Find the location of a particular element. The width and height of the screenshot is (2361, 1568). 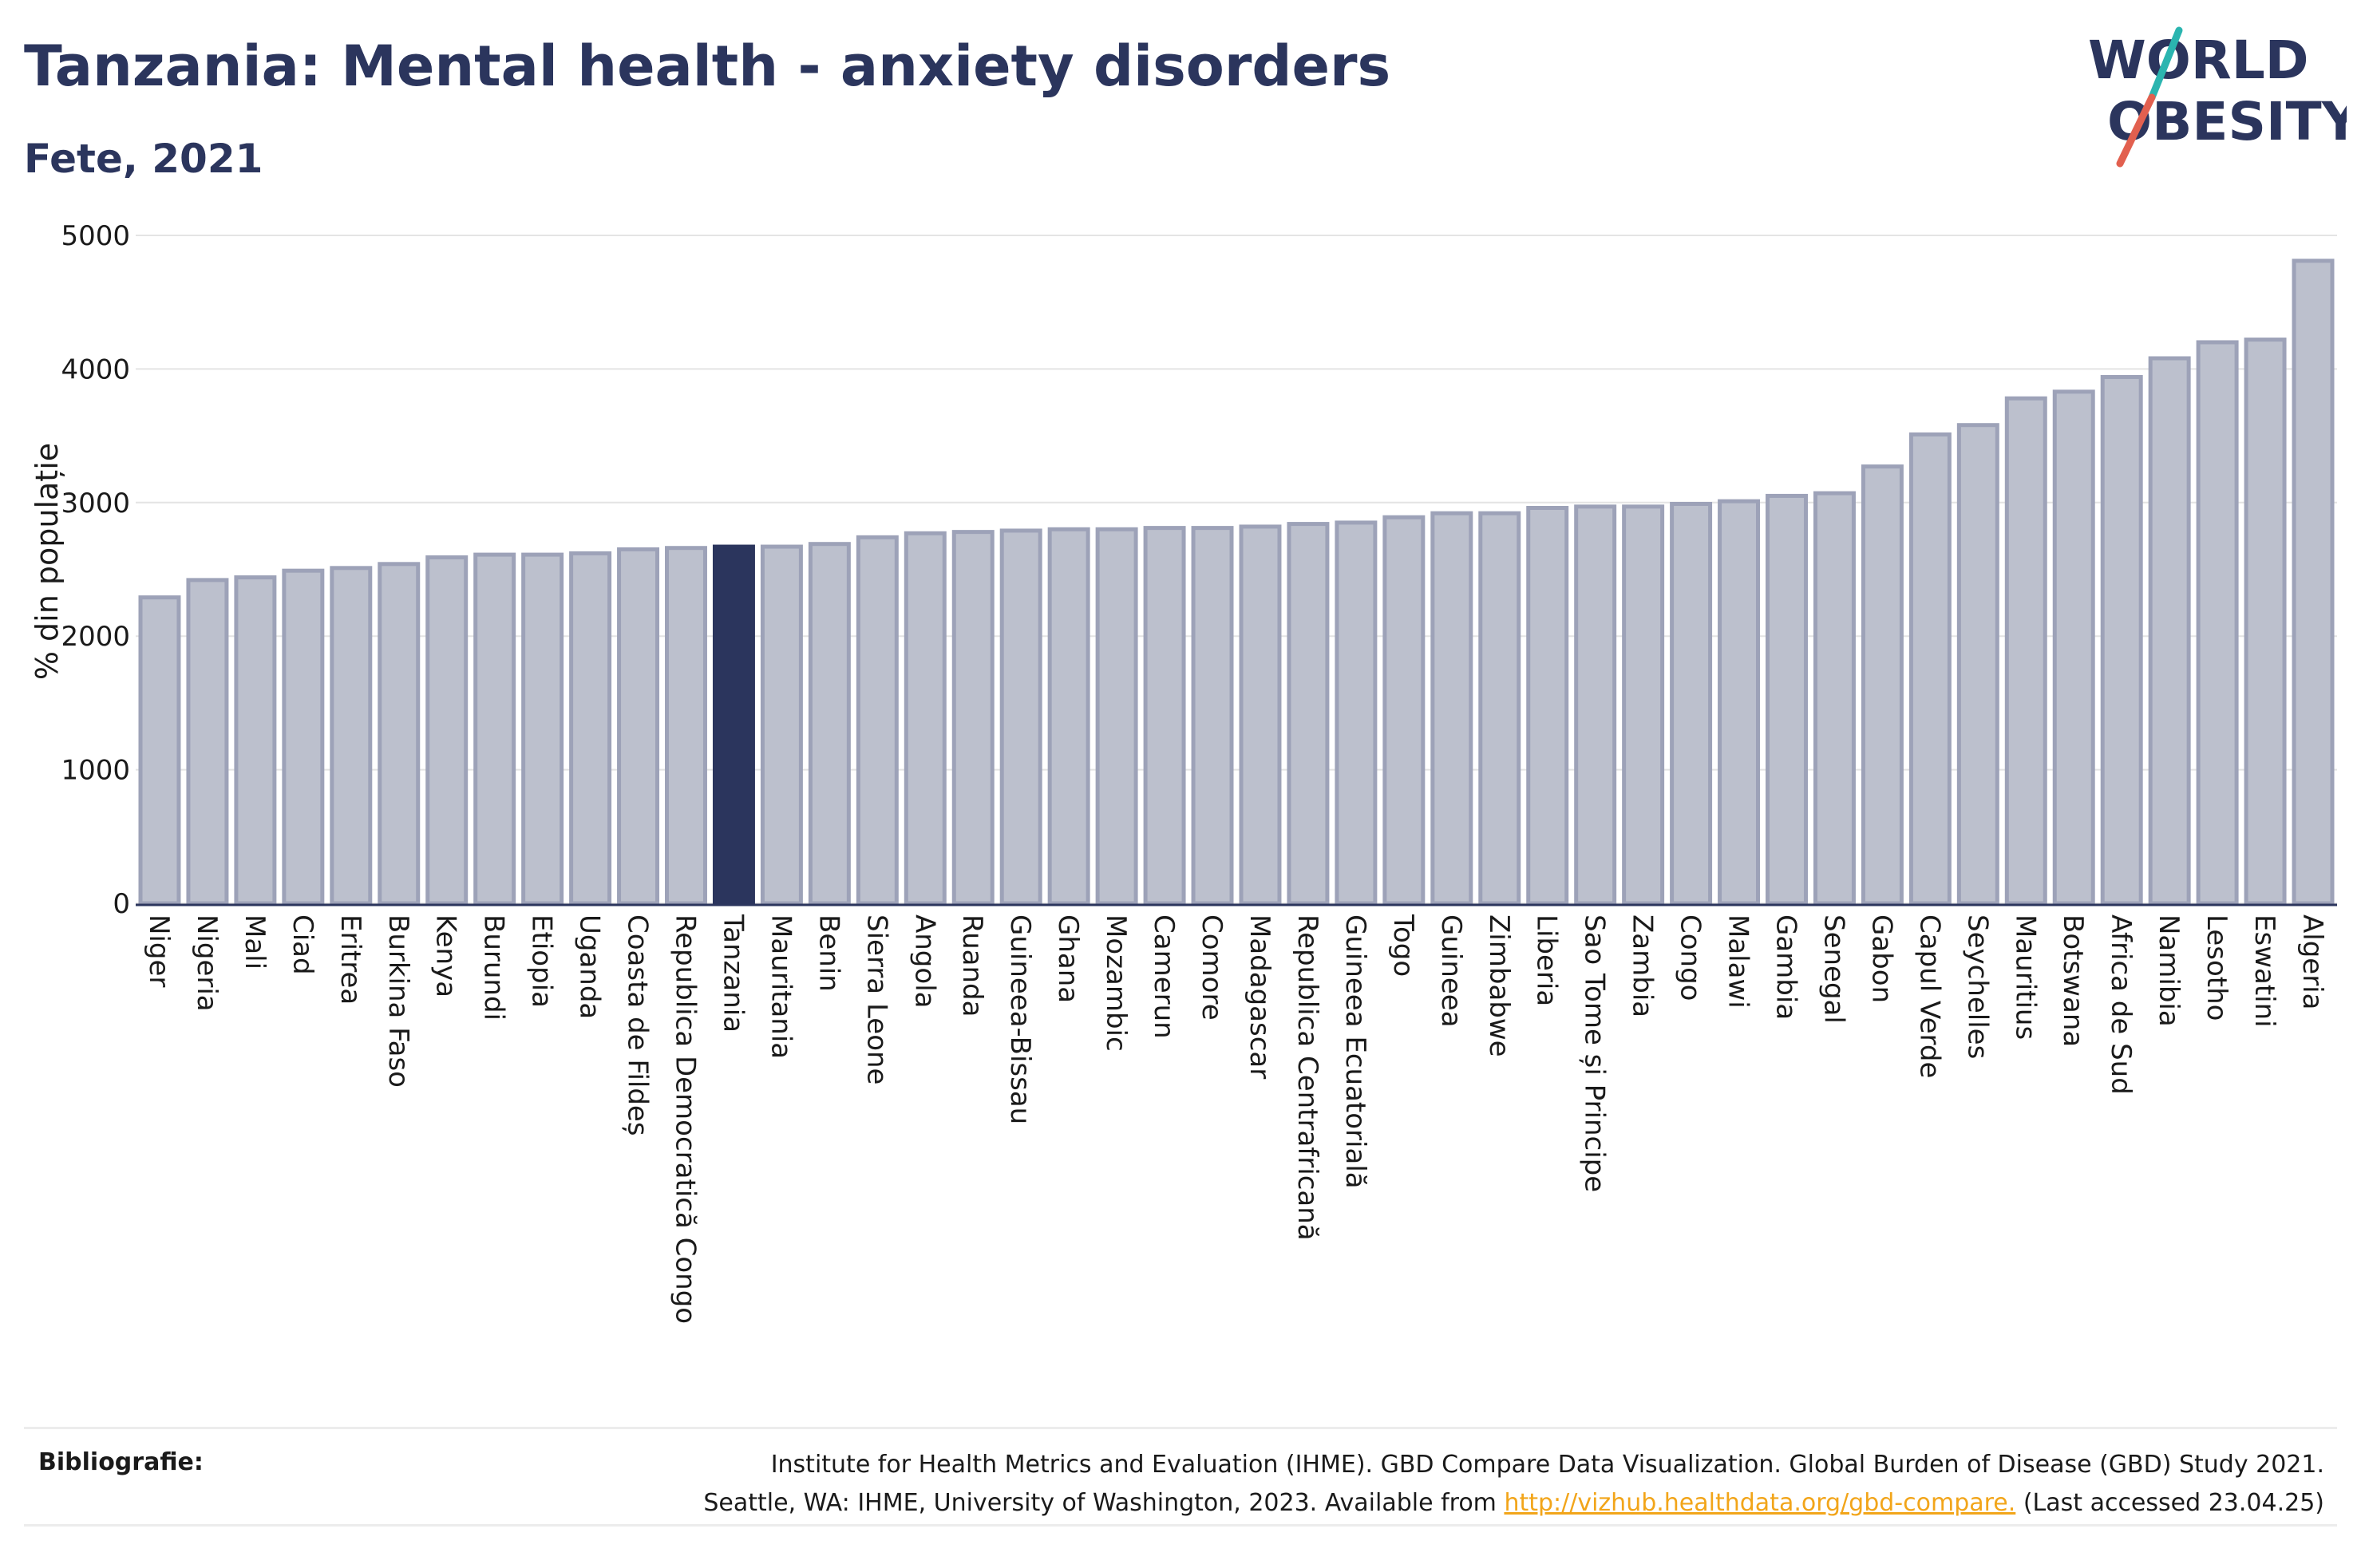

bar-tanzania is located at coordinates (733, 725).